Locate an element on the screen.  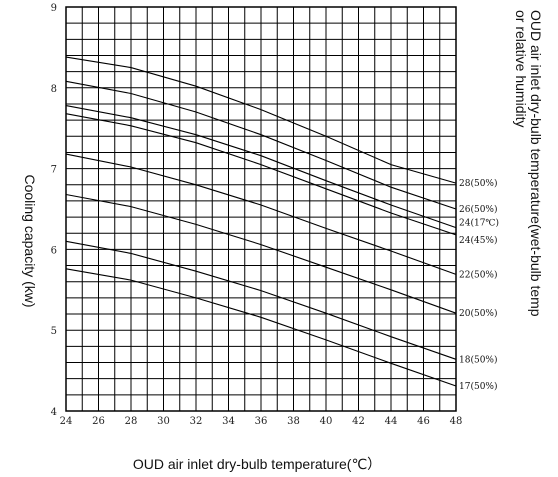
x-tick-label: 40 is located at coordinates (326, 421).